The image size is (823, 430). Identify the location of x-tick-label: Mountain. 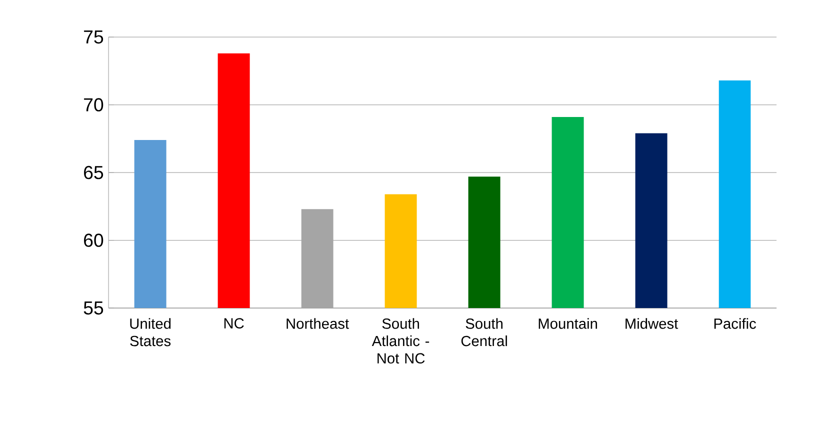
(567, 323).